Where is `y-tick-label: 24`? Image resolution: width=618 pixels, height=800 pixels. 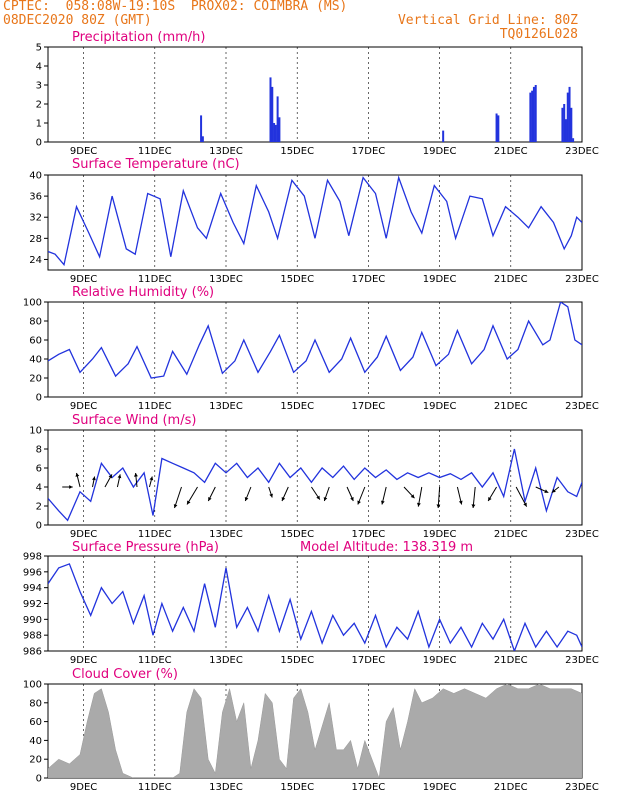
y-tick-label: 24 is located at coordinates (35, 260).